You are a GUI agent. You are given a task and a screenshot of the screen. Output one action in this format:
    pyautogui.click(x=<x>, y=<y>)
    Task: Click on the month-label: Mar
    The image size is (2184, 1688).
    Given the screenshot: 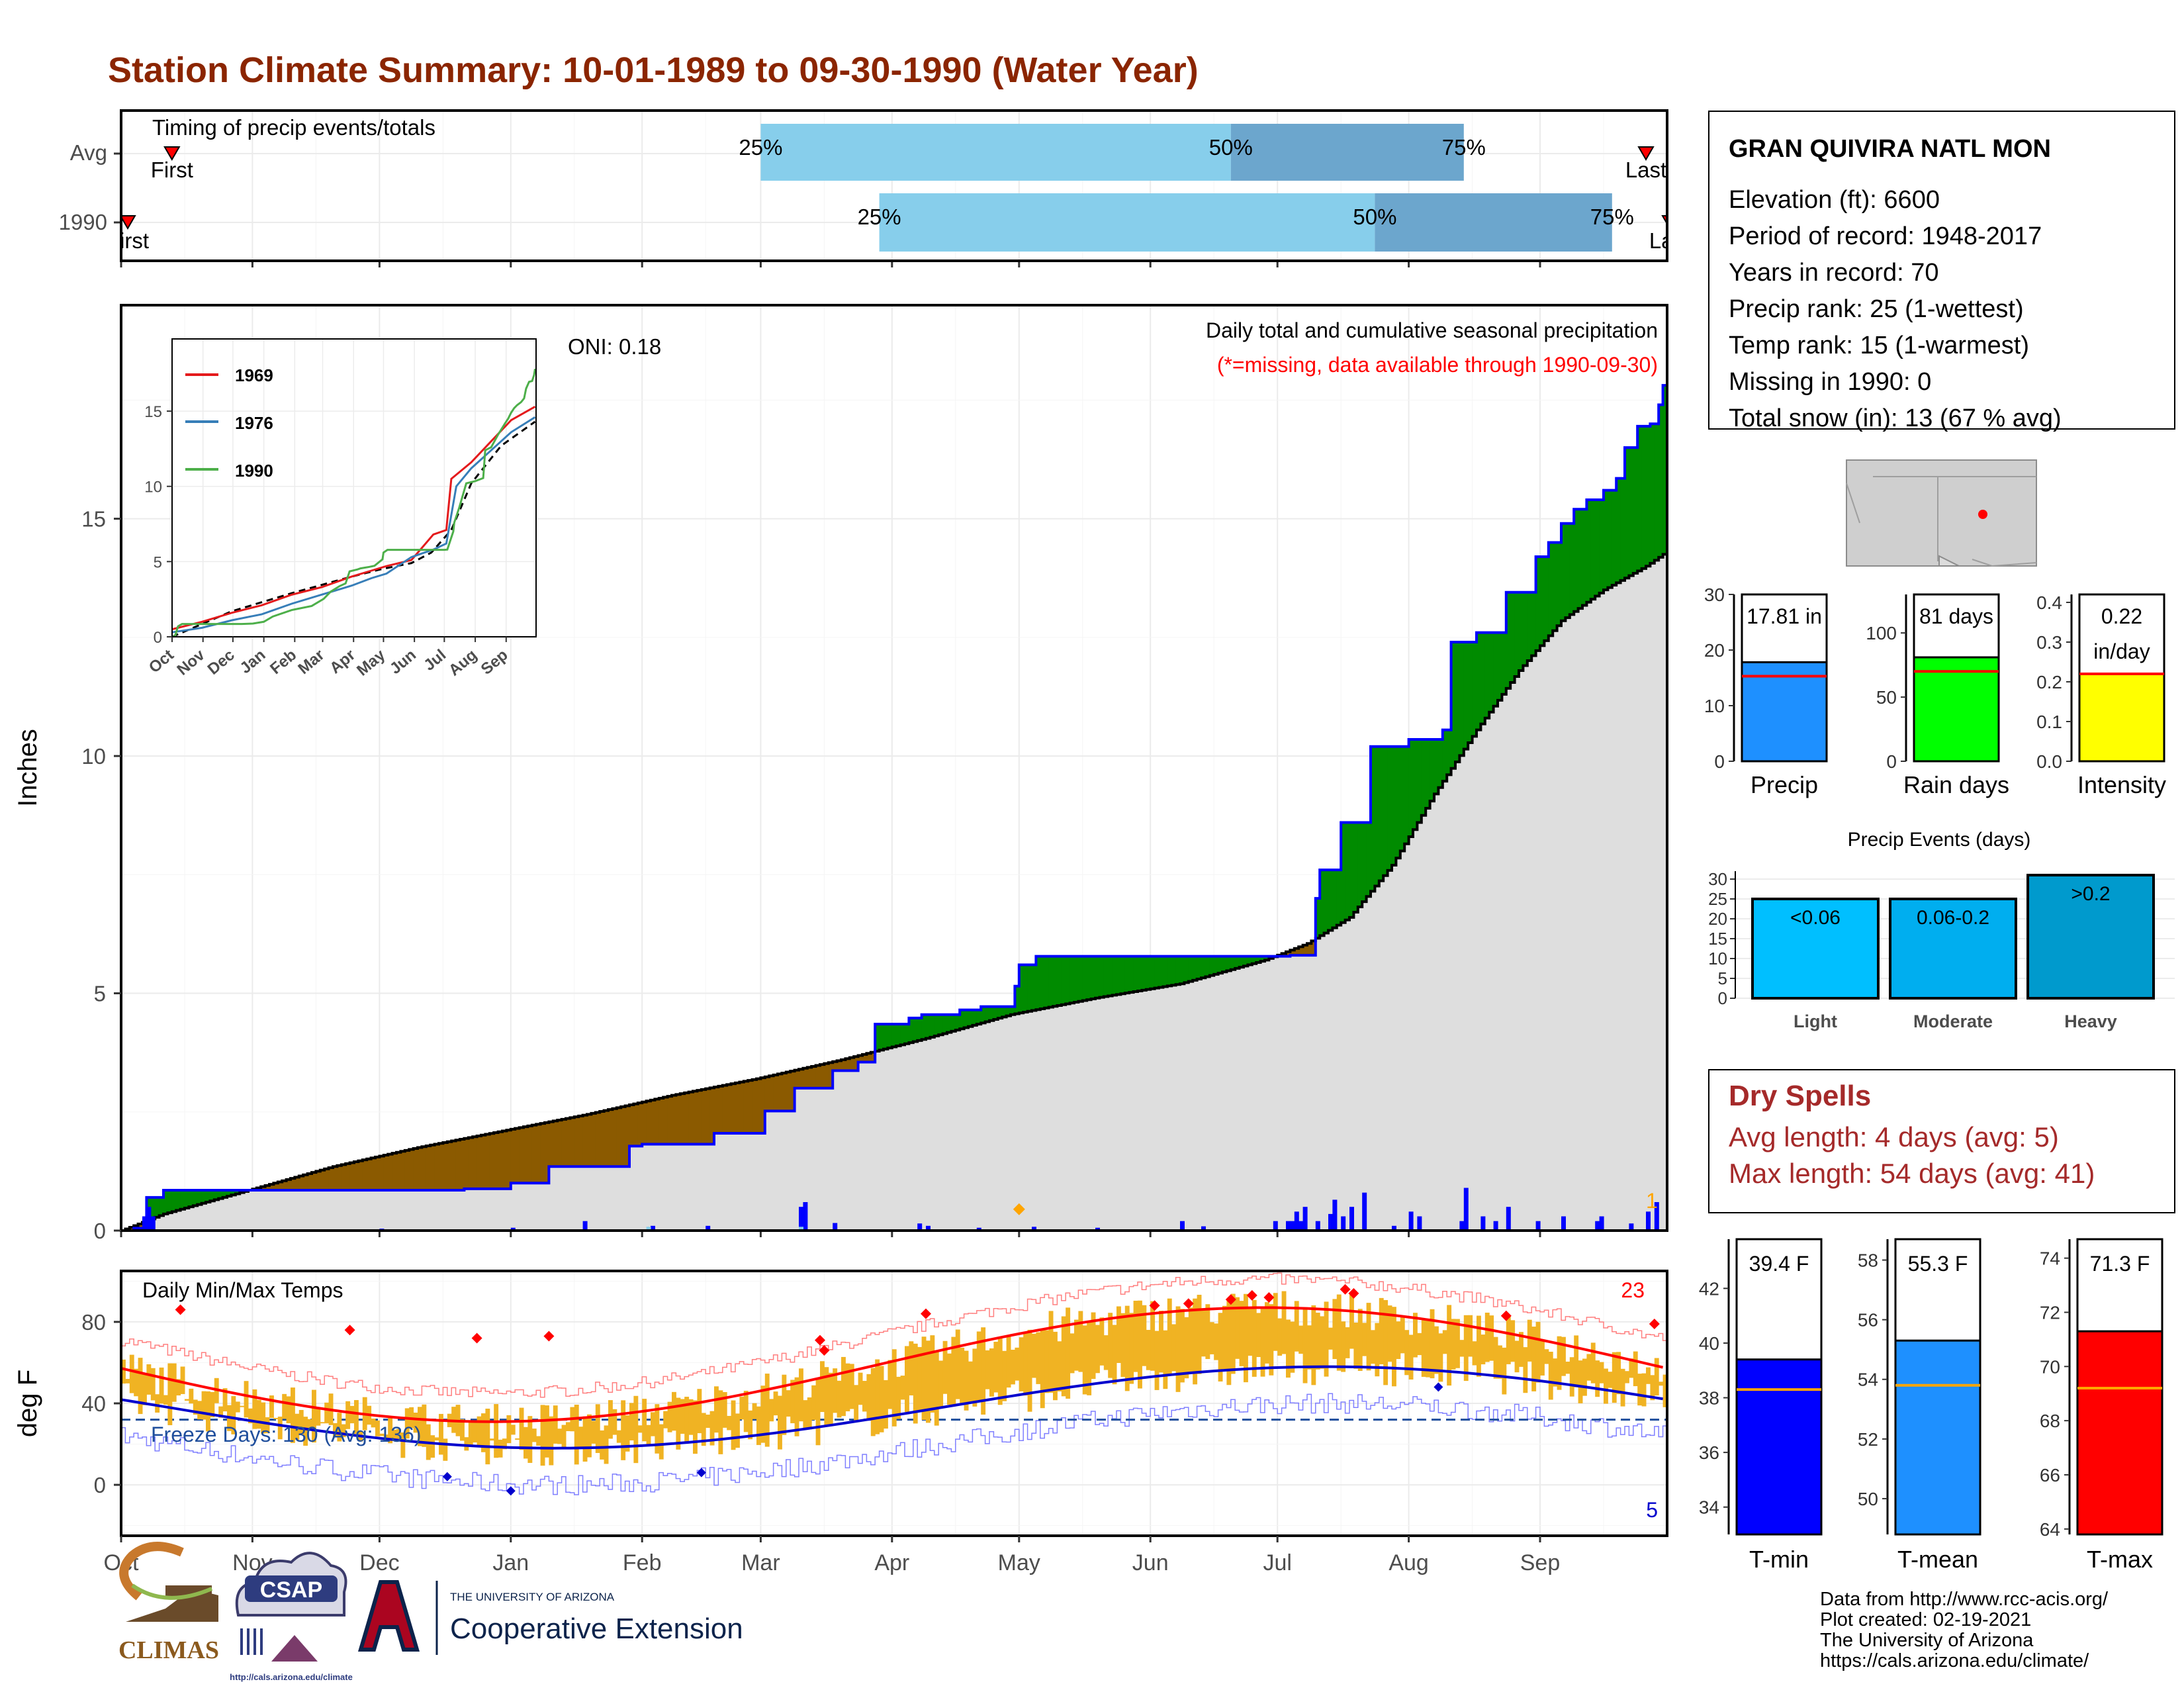 What is the action you would take?
    pyautogui.click(x=761, y=1562)
    